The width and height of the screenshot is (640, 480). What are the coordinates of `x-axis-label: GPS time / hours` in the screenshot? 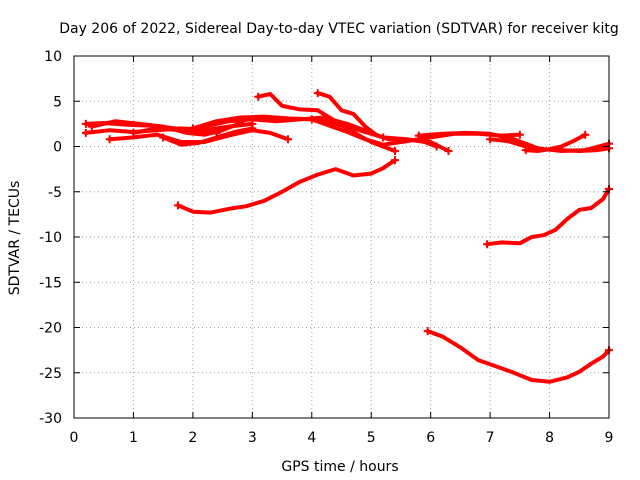 It's located at (339, 467).